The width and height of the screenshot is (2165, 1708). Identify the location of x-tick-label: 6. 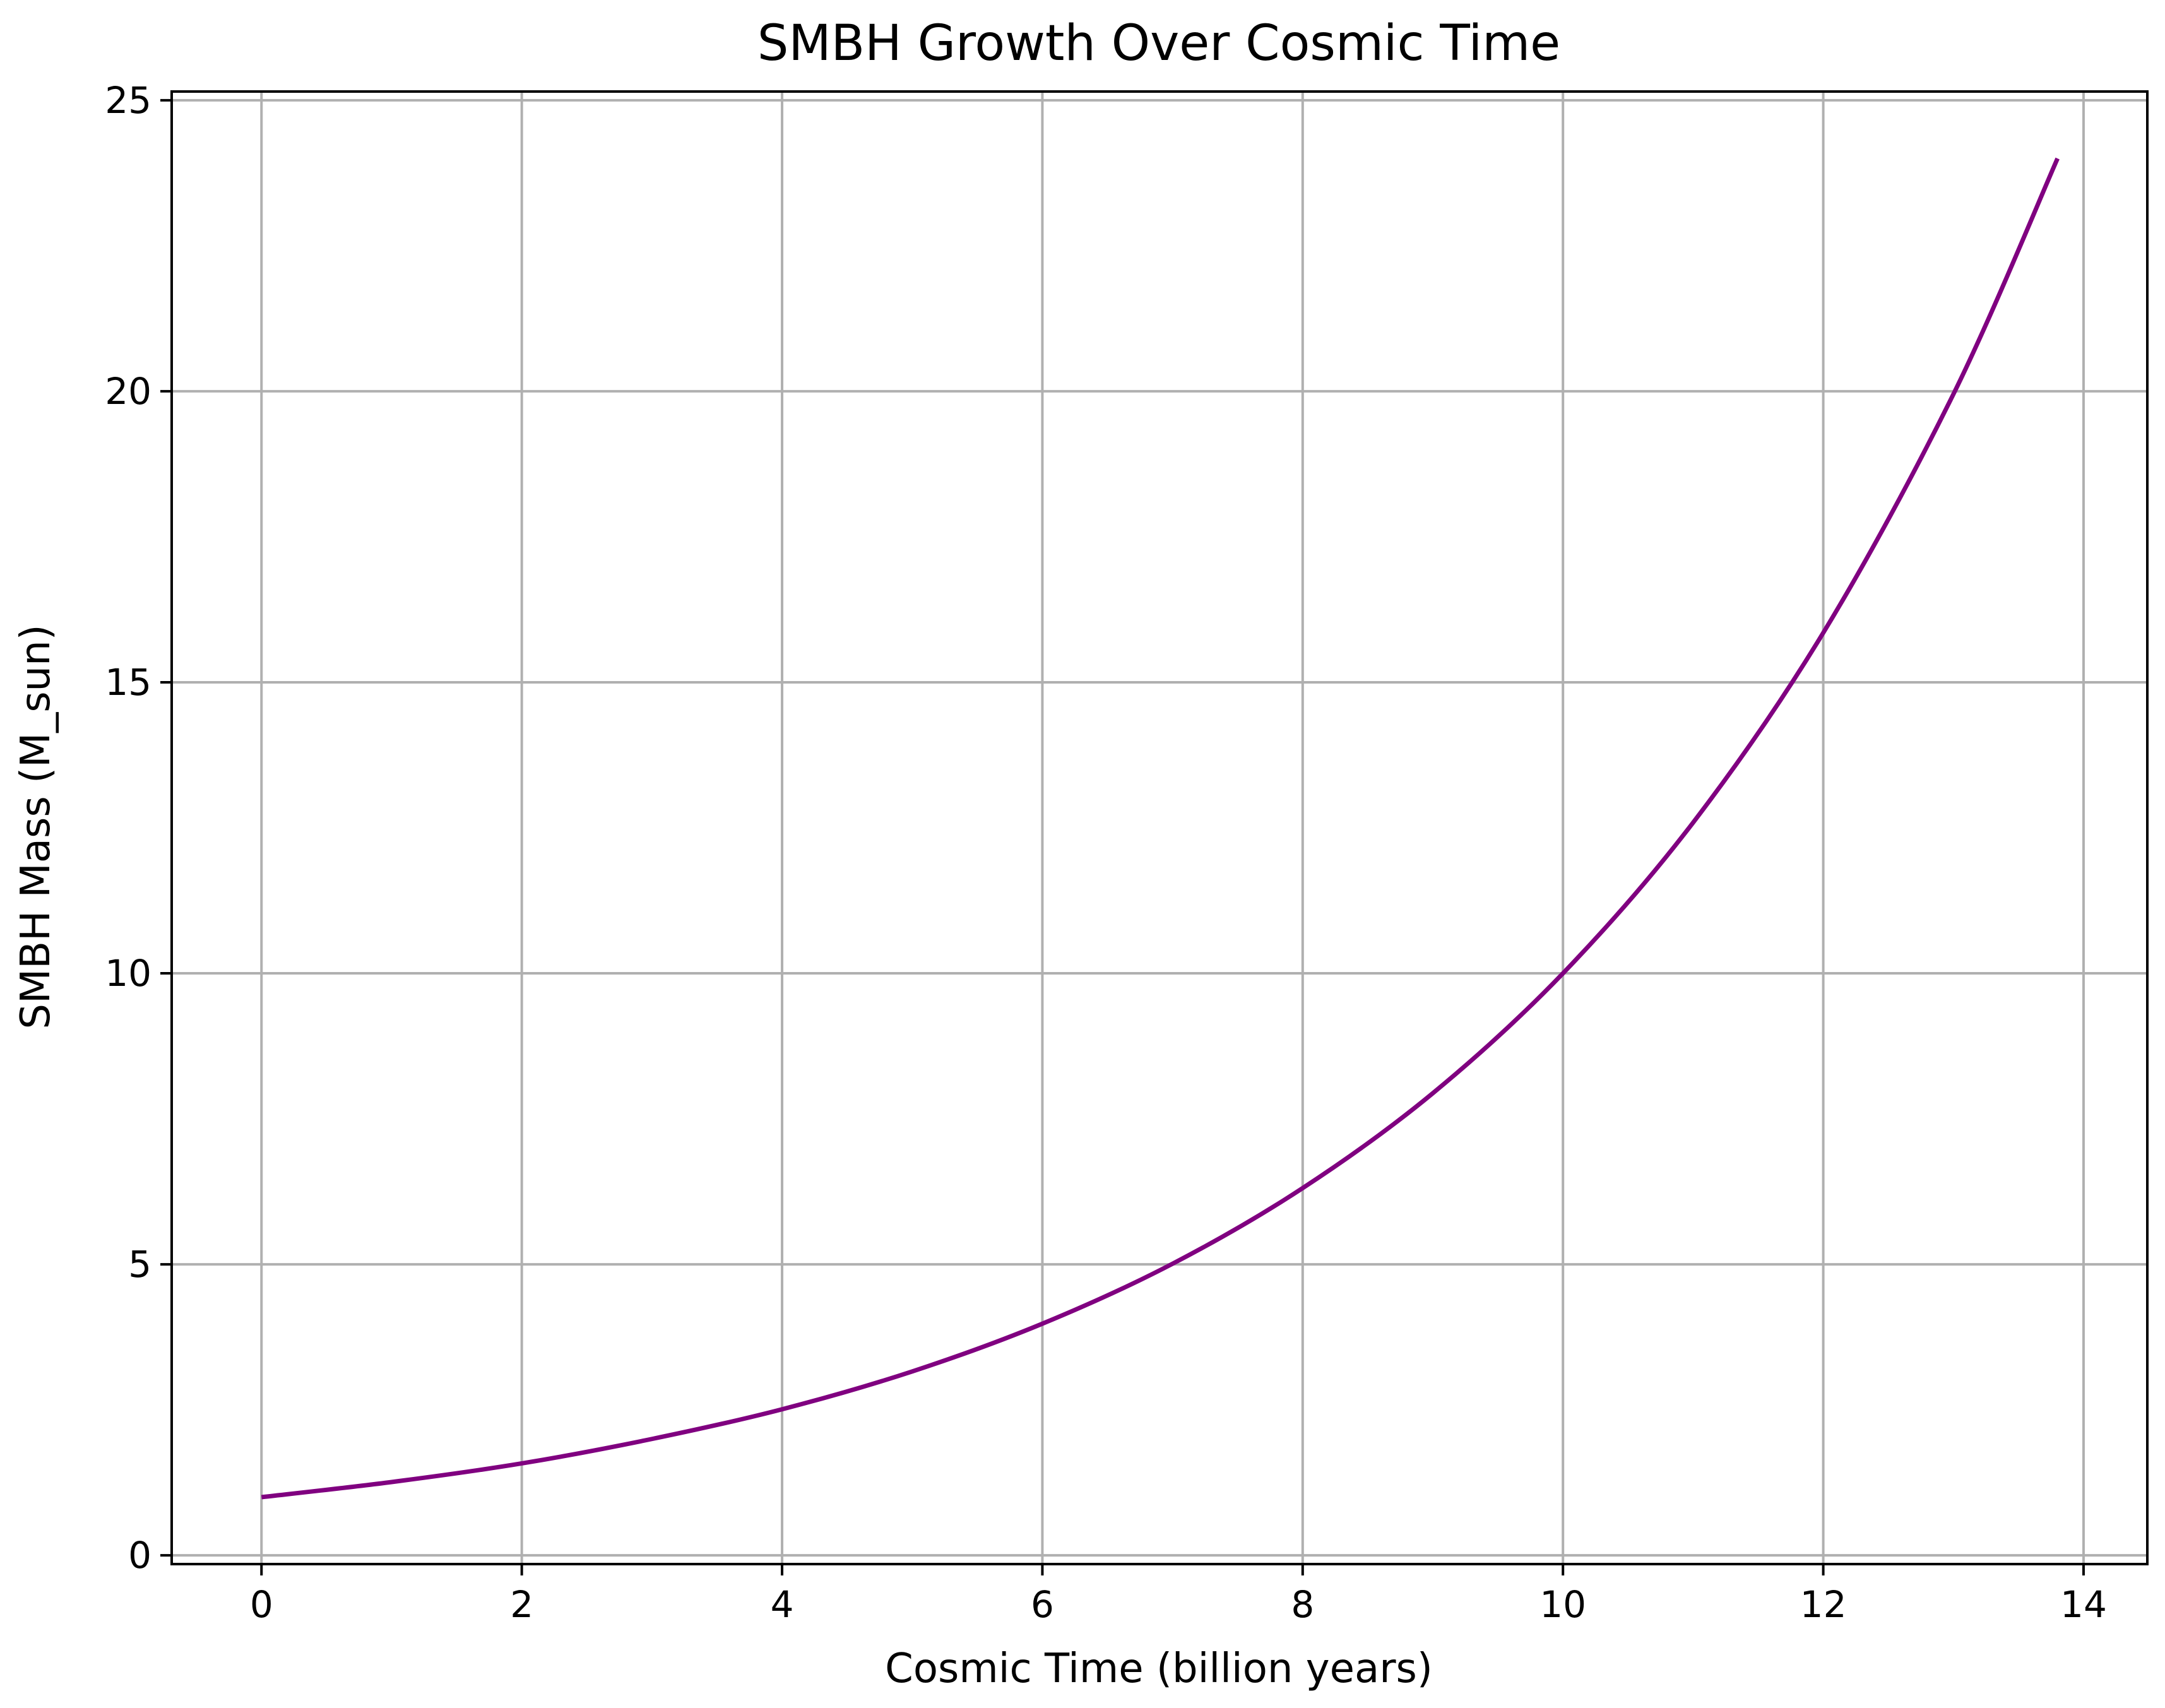
(1042, 1604).